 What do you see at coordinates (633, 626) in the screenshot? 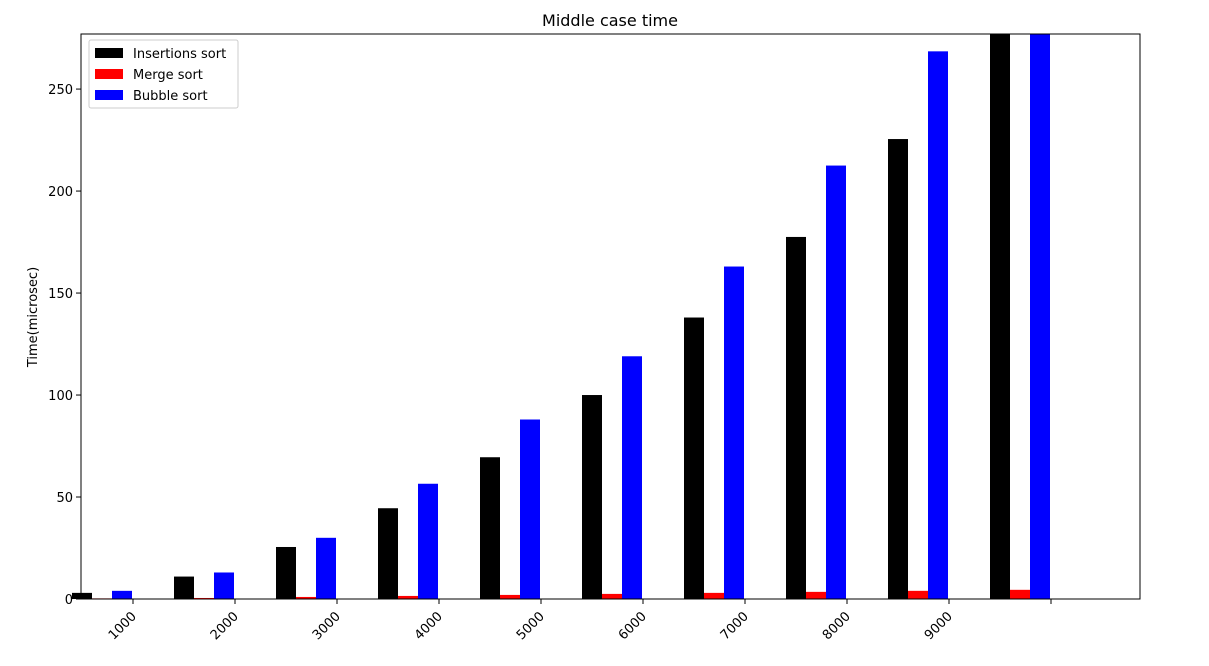
I see `x-tick-label-5: 6000` at bounding box center [633, 626].